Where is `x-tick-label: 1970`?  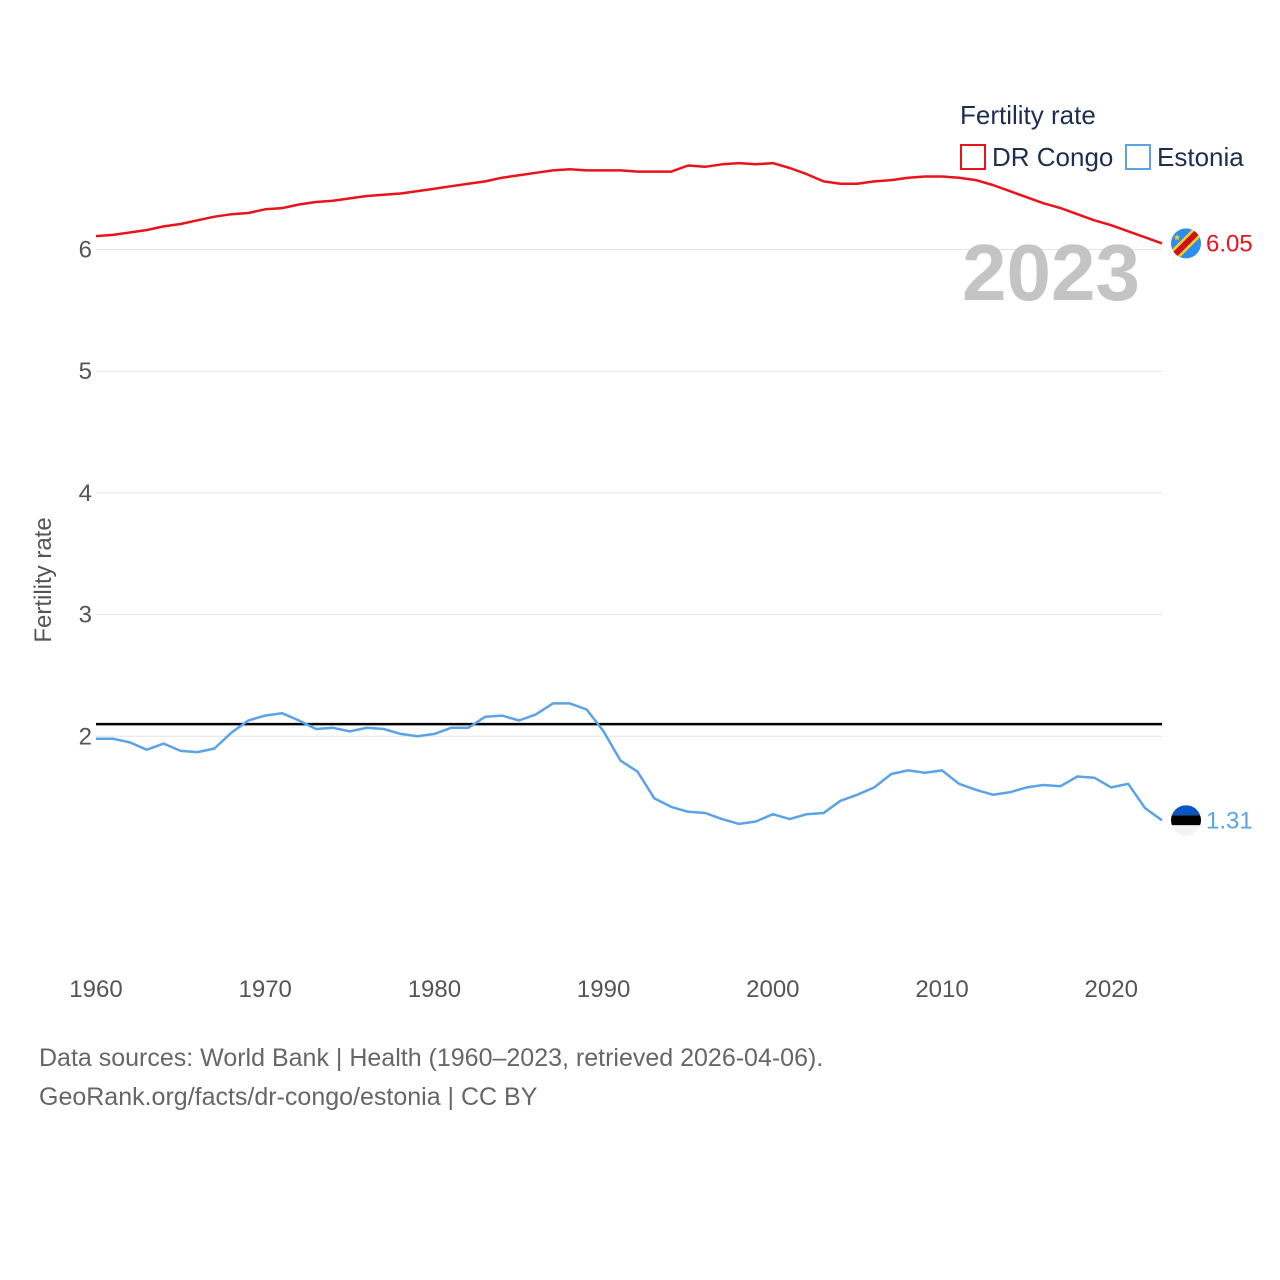
x-tick-label: 1970 is located at coordinates (265, 989).